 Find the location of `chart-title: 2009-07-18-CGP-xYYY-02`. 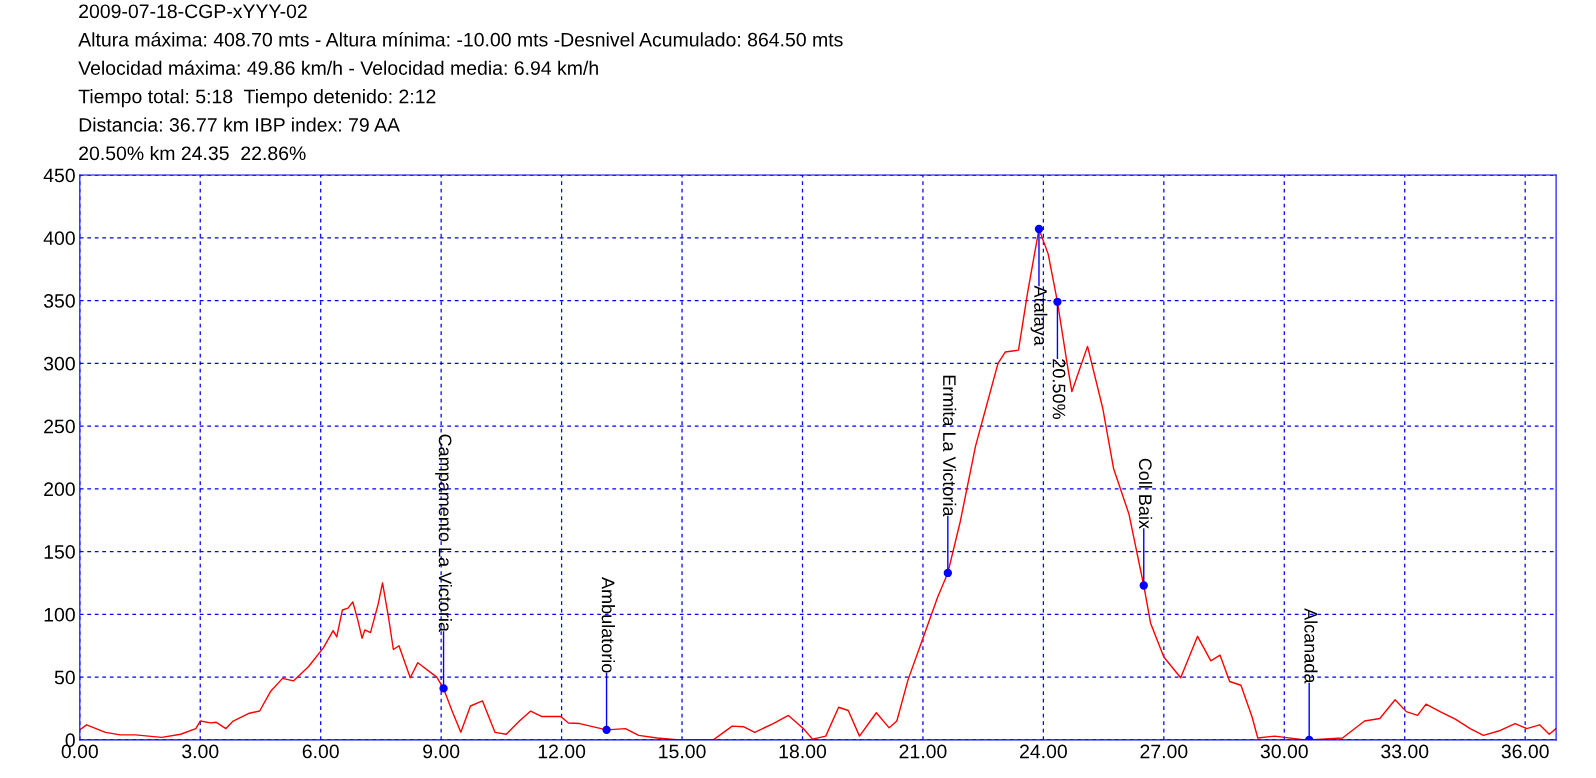

chart-title: 2009-07-18-CGP-xYYY-02 is located at coordinates (193, 11).